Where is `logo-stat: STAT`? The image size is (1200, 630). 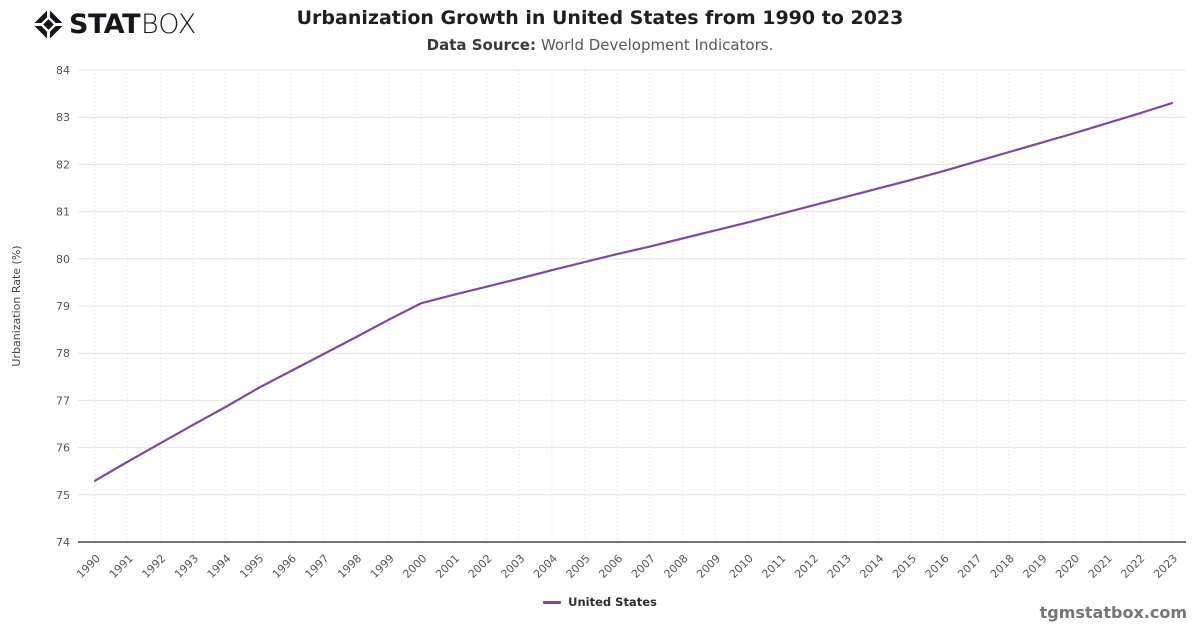 logo-stat: STAT is located at coordinates (104, 24).